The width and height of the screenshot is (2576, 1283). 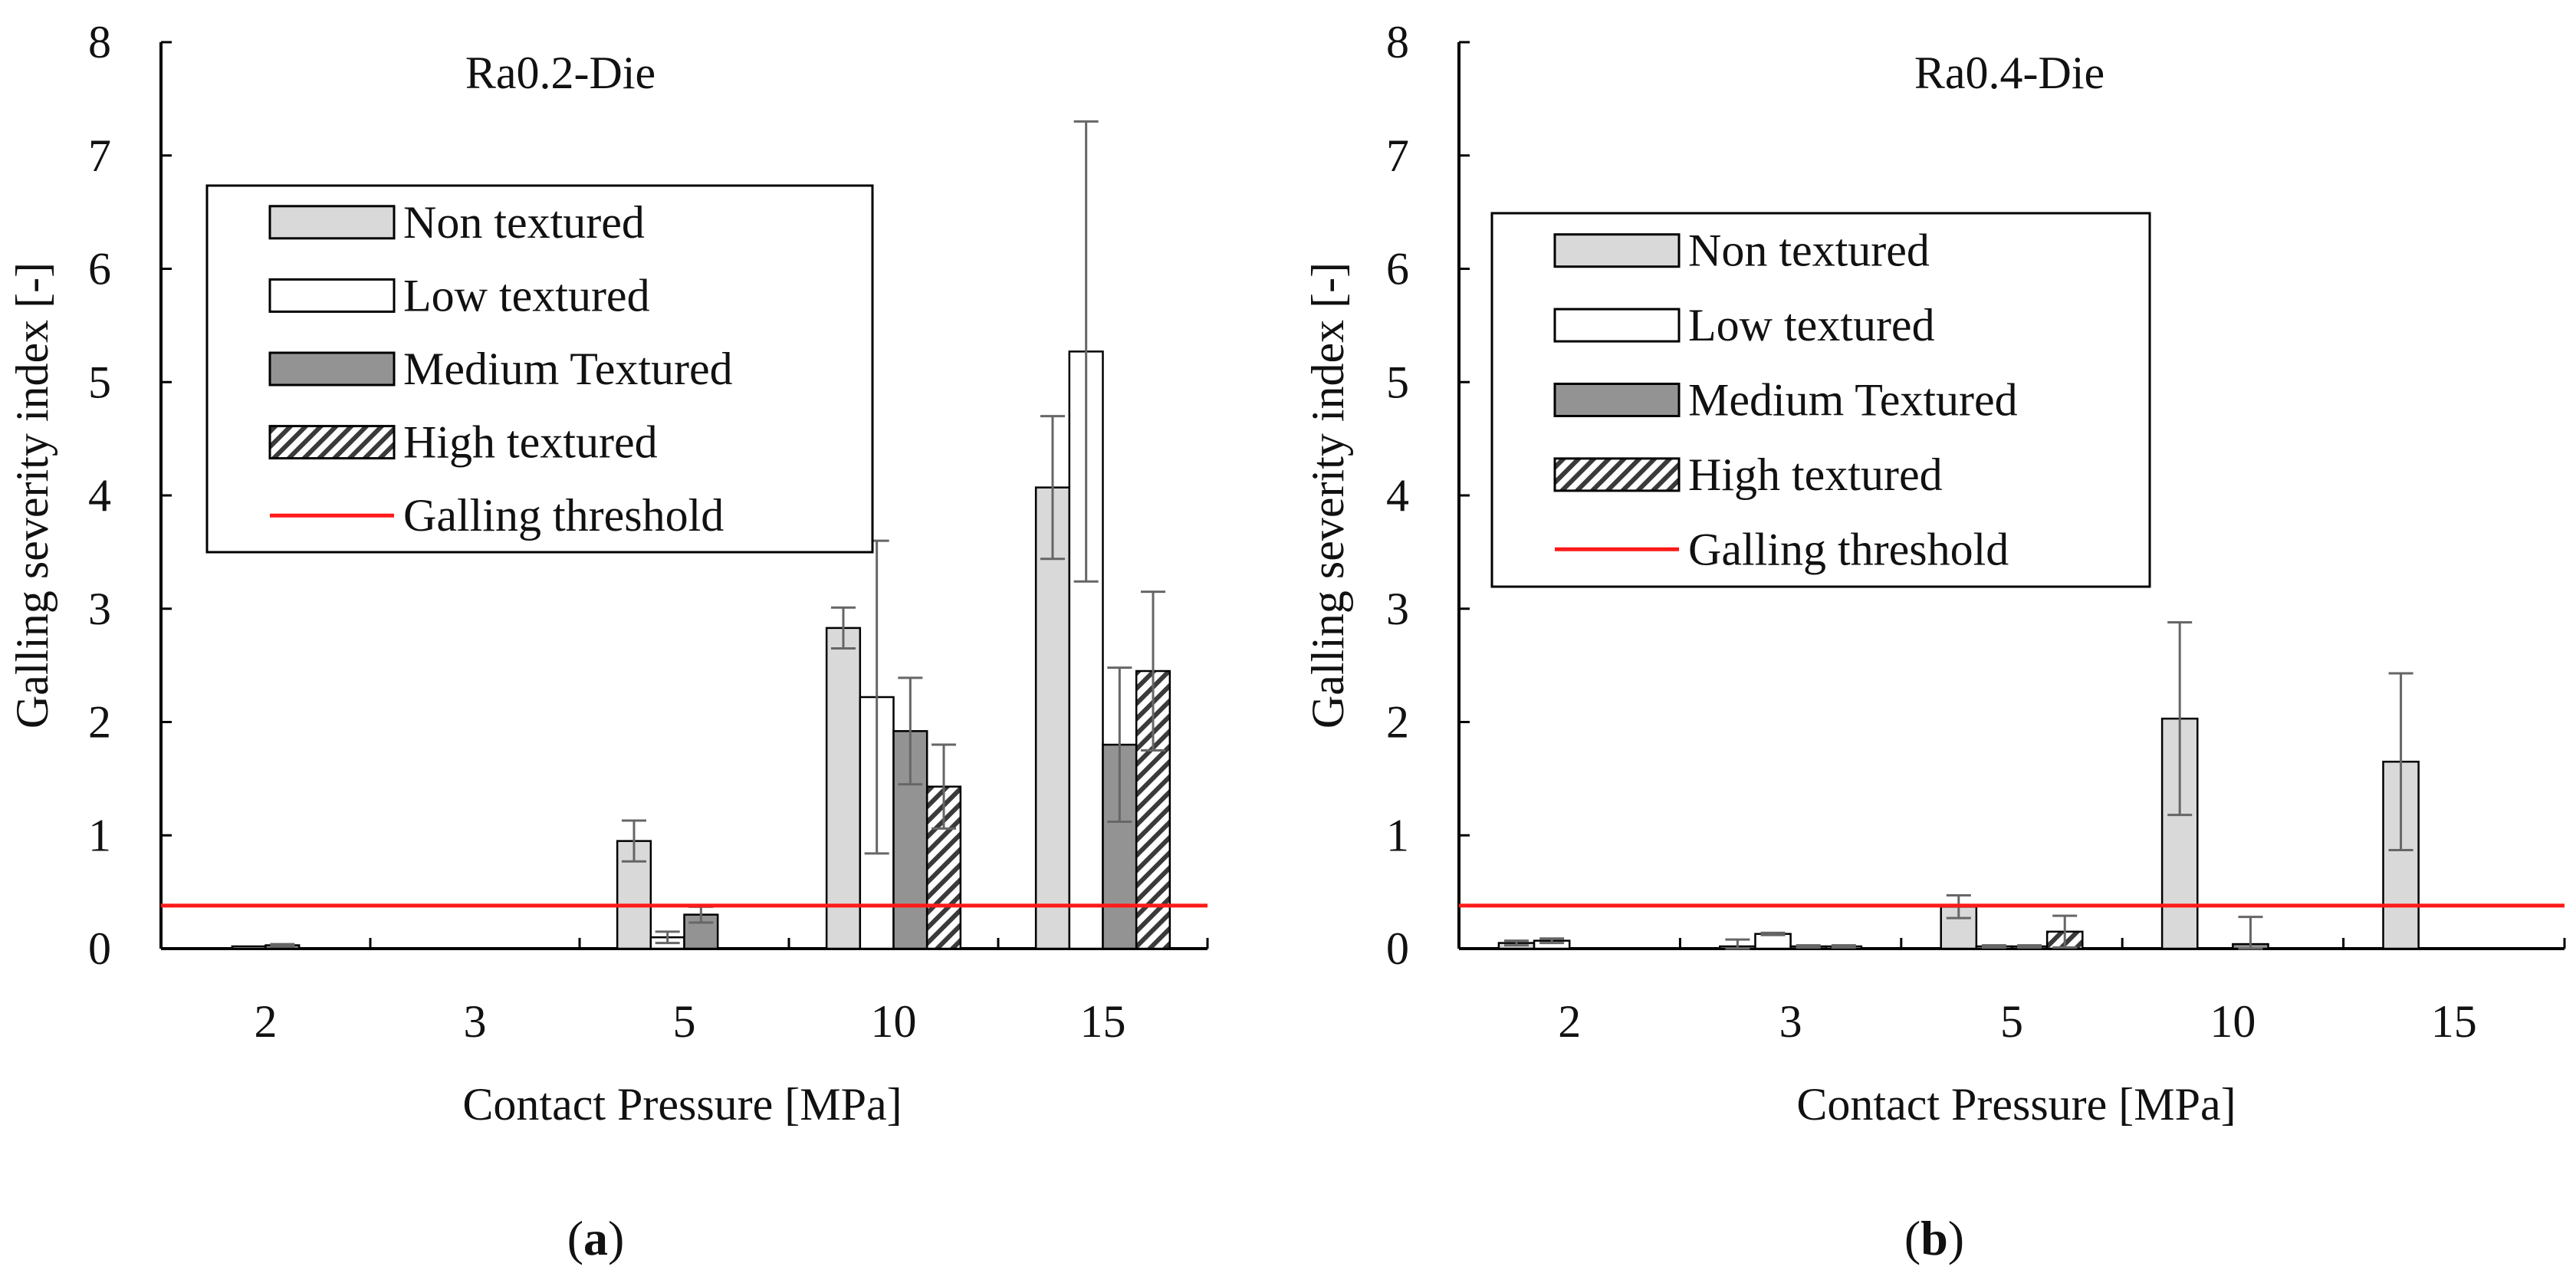 I want to click on chart-title: Ra0.2-Die, so click(x=560, y=73).